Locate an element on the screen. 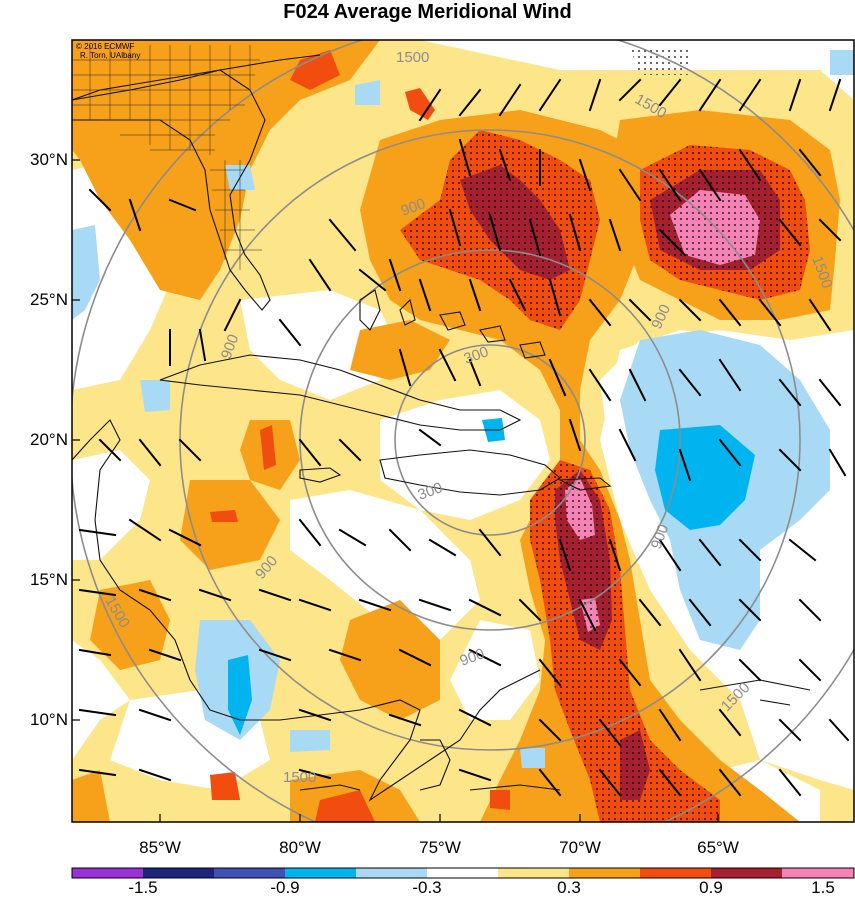 The image size is (855, 900). lon-label-85w: 85°W is located at coordinates (160, 847).